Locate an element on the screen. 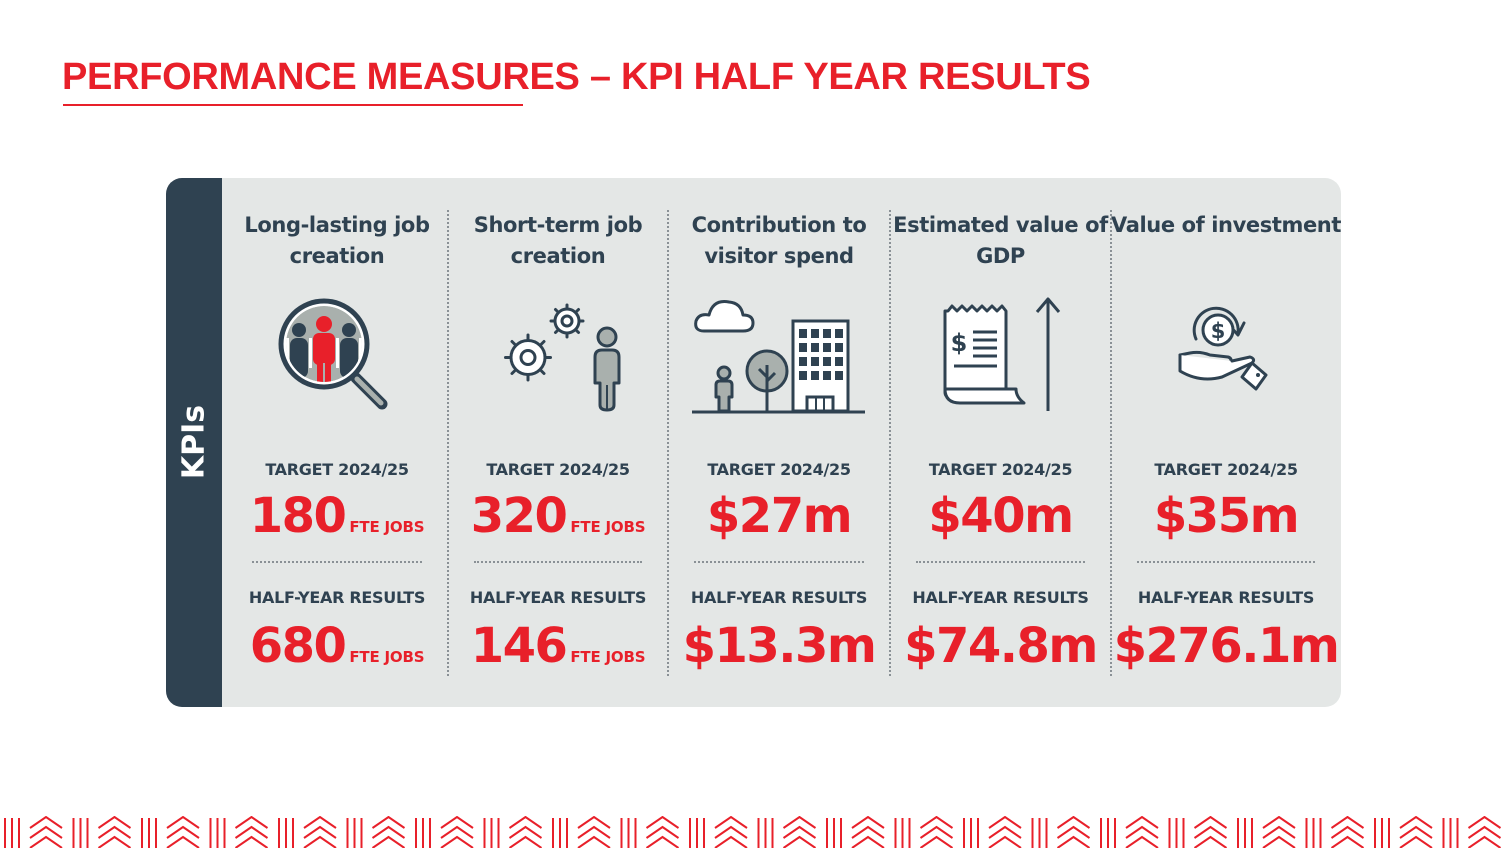 The height and width of the screenshot is (848, 1506). kpi-title: Estimated value of GDP is located at coordinates (1000, 240).